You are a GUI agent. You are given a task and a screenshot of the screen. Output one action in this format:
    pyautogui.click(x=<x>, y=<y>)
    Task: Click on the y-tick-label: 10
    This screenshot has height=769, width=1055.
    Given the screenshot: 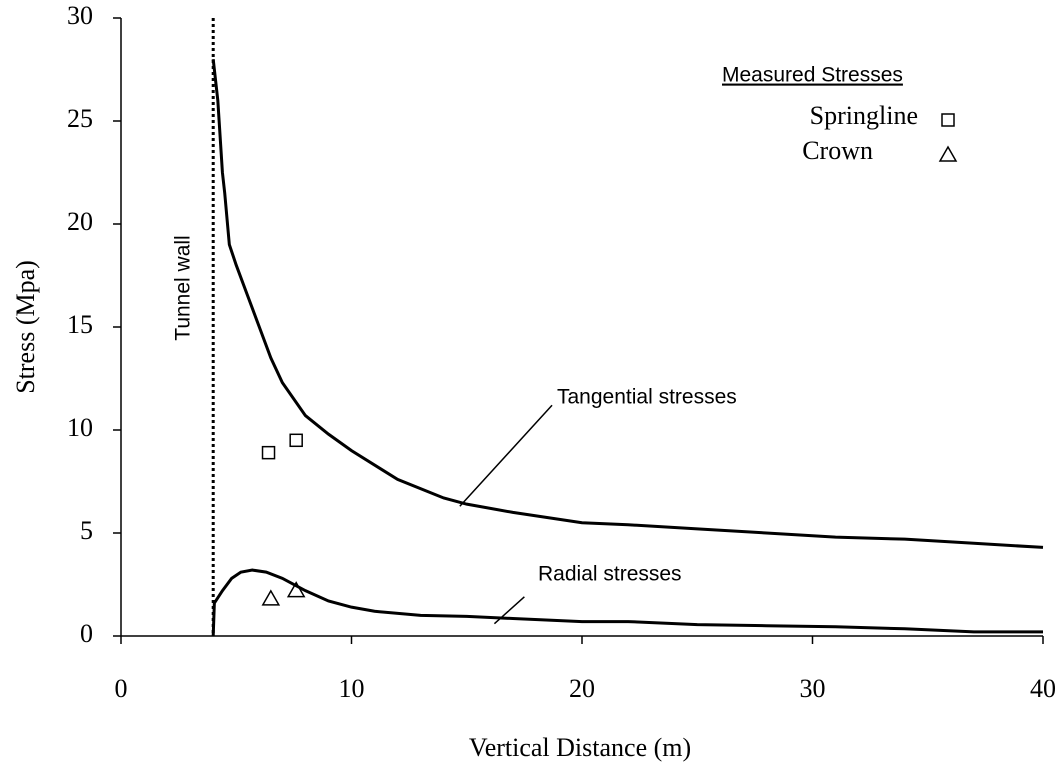 What is the action you would take?
    pyautogui.click(x=80, y=427)
    